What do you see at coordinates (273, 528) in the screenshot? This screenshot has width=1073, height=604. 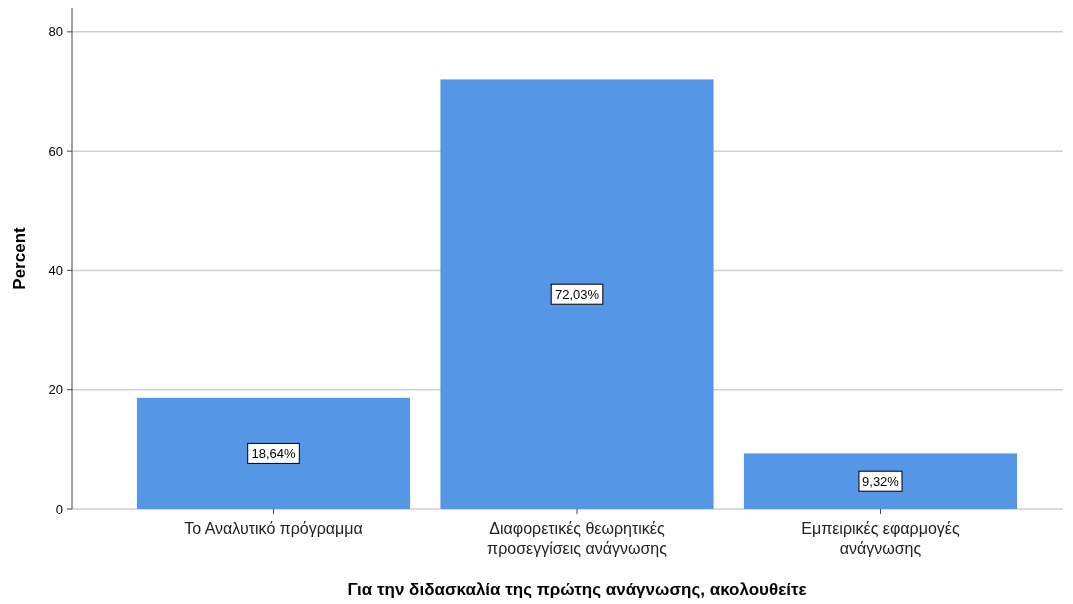 I see `x-tick-label: Το Αναλυτικό πρόγραμμα` at bounding box center [273, 528].